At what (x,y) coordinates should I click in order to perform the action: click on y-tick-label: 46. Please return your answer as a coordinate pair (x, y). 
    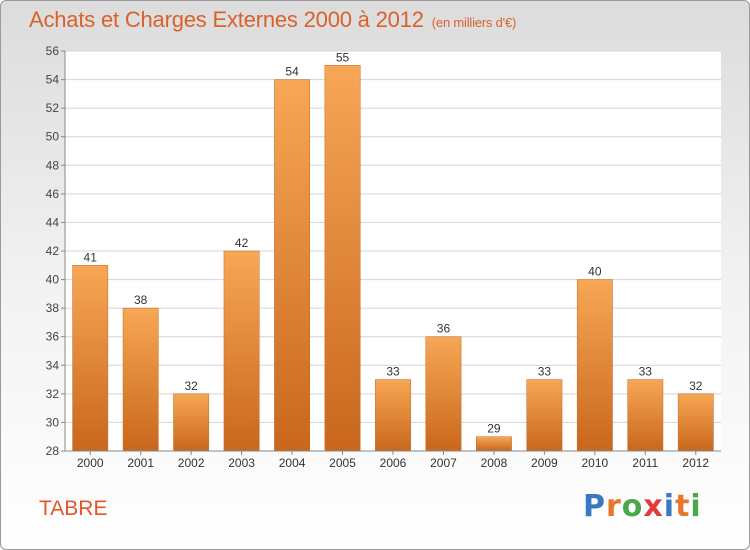
    Looking at the image, I should click on (53, 194).